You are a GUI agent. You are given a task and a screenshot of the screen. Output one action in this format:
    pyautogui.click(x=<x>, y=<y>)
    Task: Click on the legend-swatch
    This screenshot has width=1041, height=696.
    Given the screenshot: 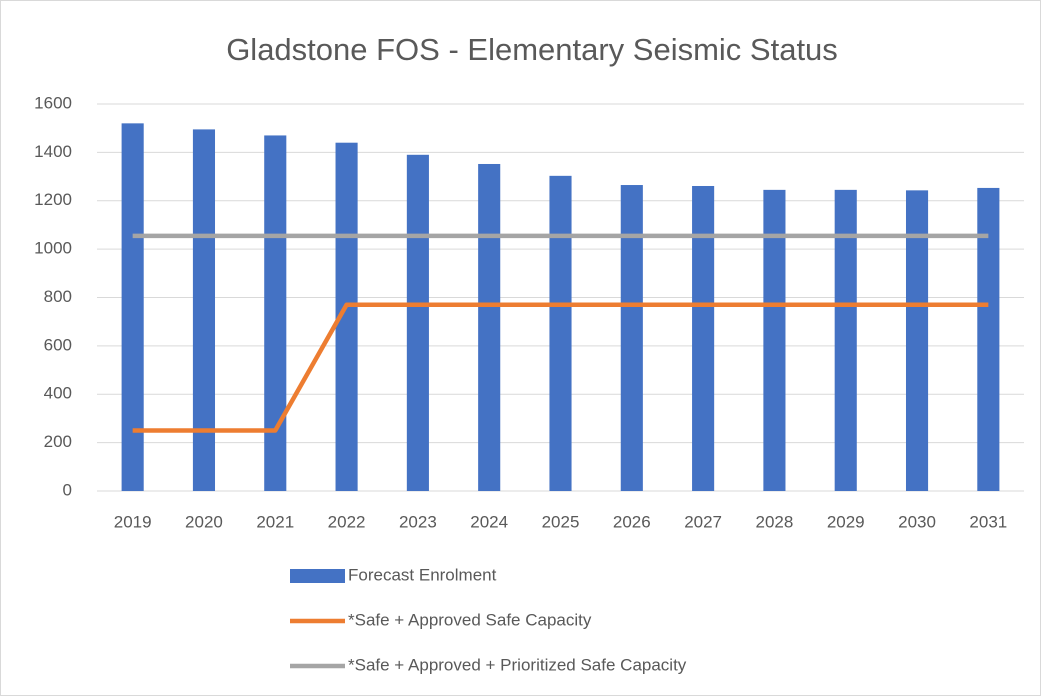 What is the action you would take?
    pyautogui.click(x=317, y=576)
    